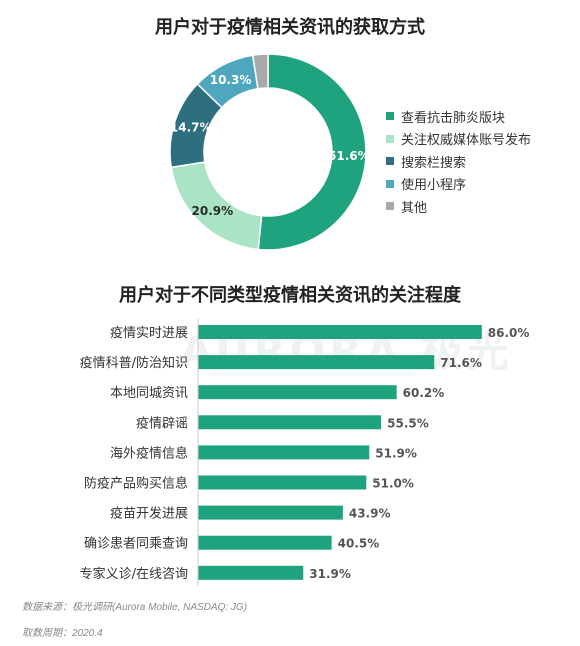  I want to click on legend-label: 搜索栏搜索, so click(434, 163).